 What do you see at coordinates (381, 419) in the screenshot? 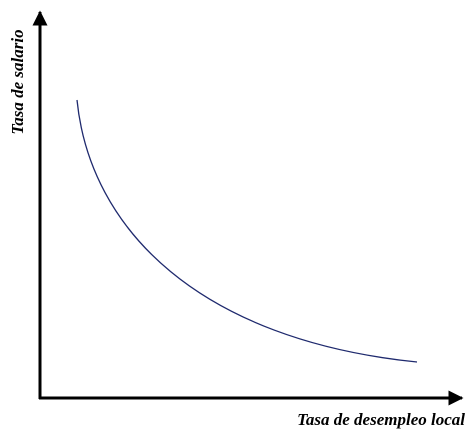
I see `x-axis-label: Tasa de desempleo local` at bounding box center [381, 419].